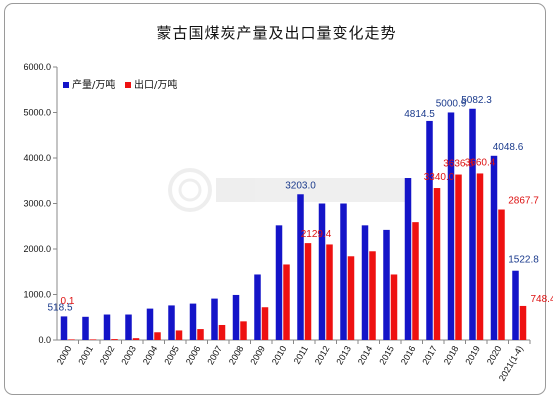 The image size is (553, 404). What do you see at coordinates (316, 234) in the screenshot?
I see `data-label-export: 2129.4` at bounding box center [316, 234].